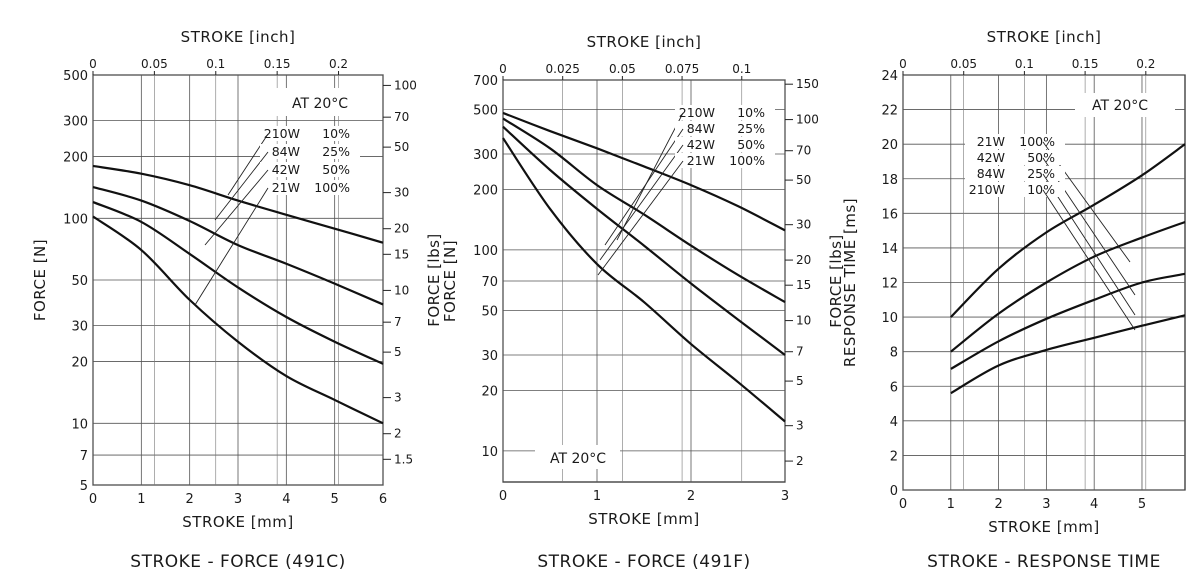 The width and height of the screenshot is (1200, 585). Describe the element at coordinates (489, 282) in the screenshot. I see `y-tick-label: 70` at that location.